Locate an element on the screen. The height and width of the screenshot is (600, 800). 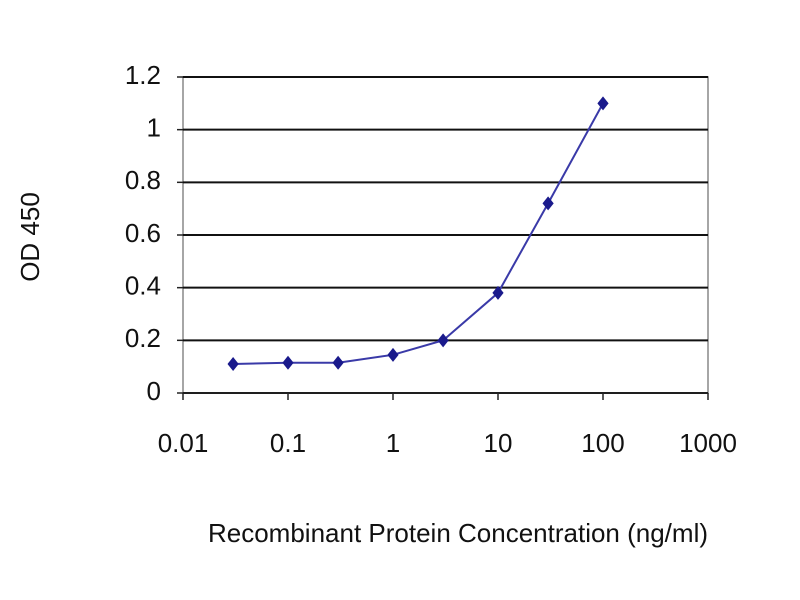
x-tick-label: 100 is located at coordinates (602, 443).